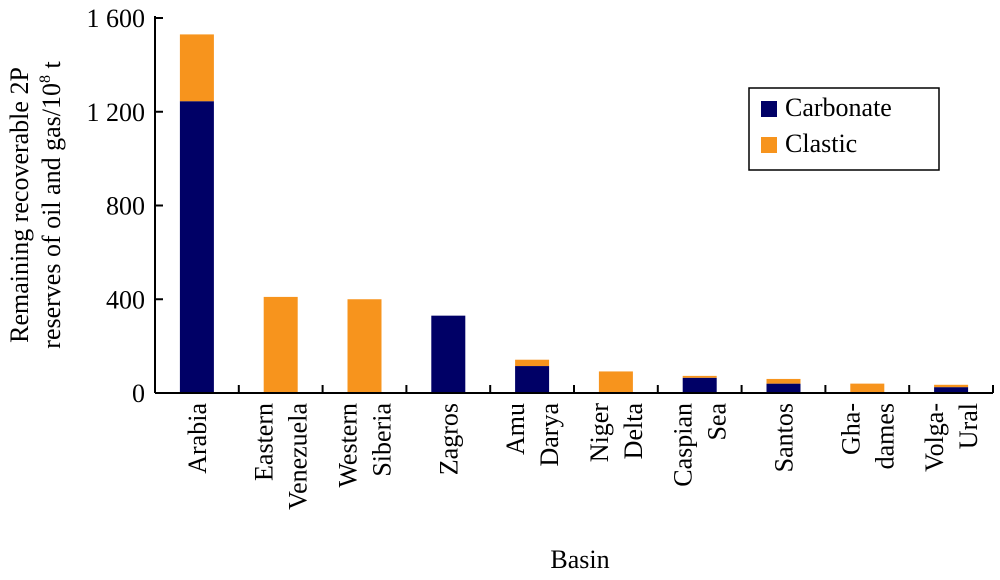 This screenshot has height=580, width=1000. What do you see at coordinates (579, 559) in the screenshot?
I see `x-axis-title: Basin` at bounding box center [579, 559].